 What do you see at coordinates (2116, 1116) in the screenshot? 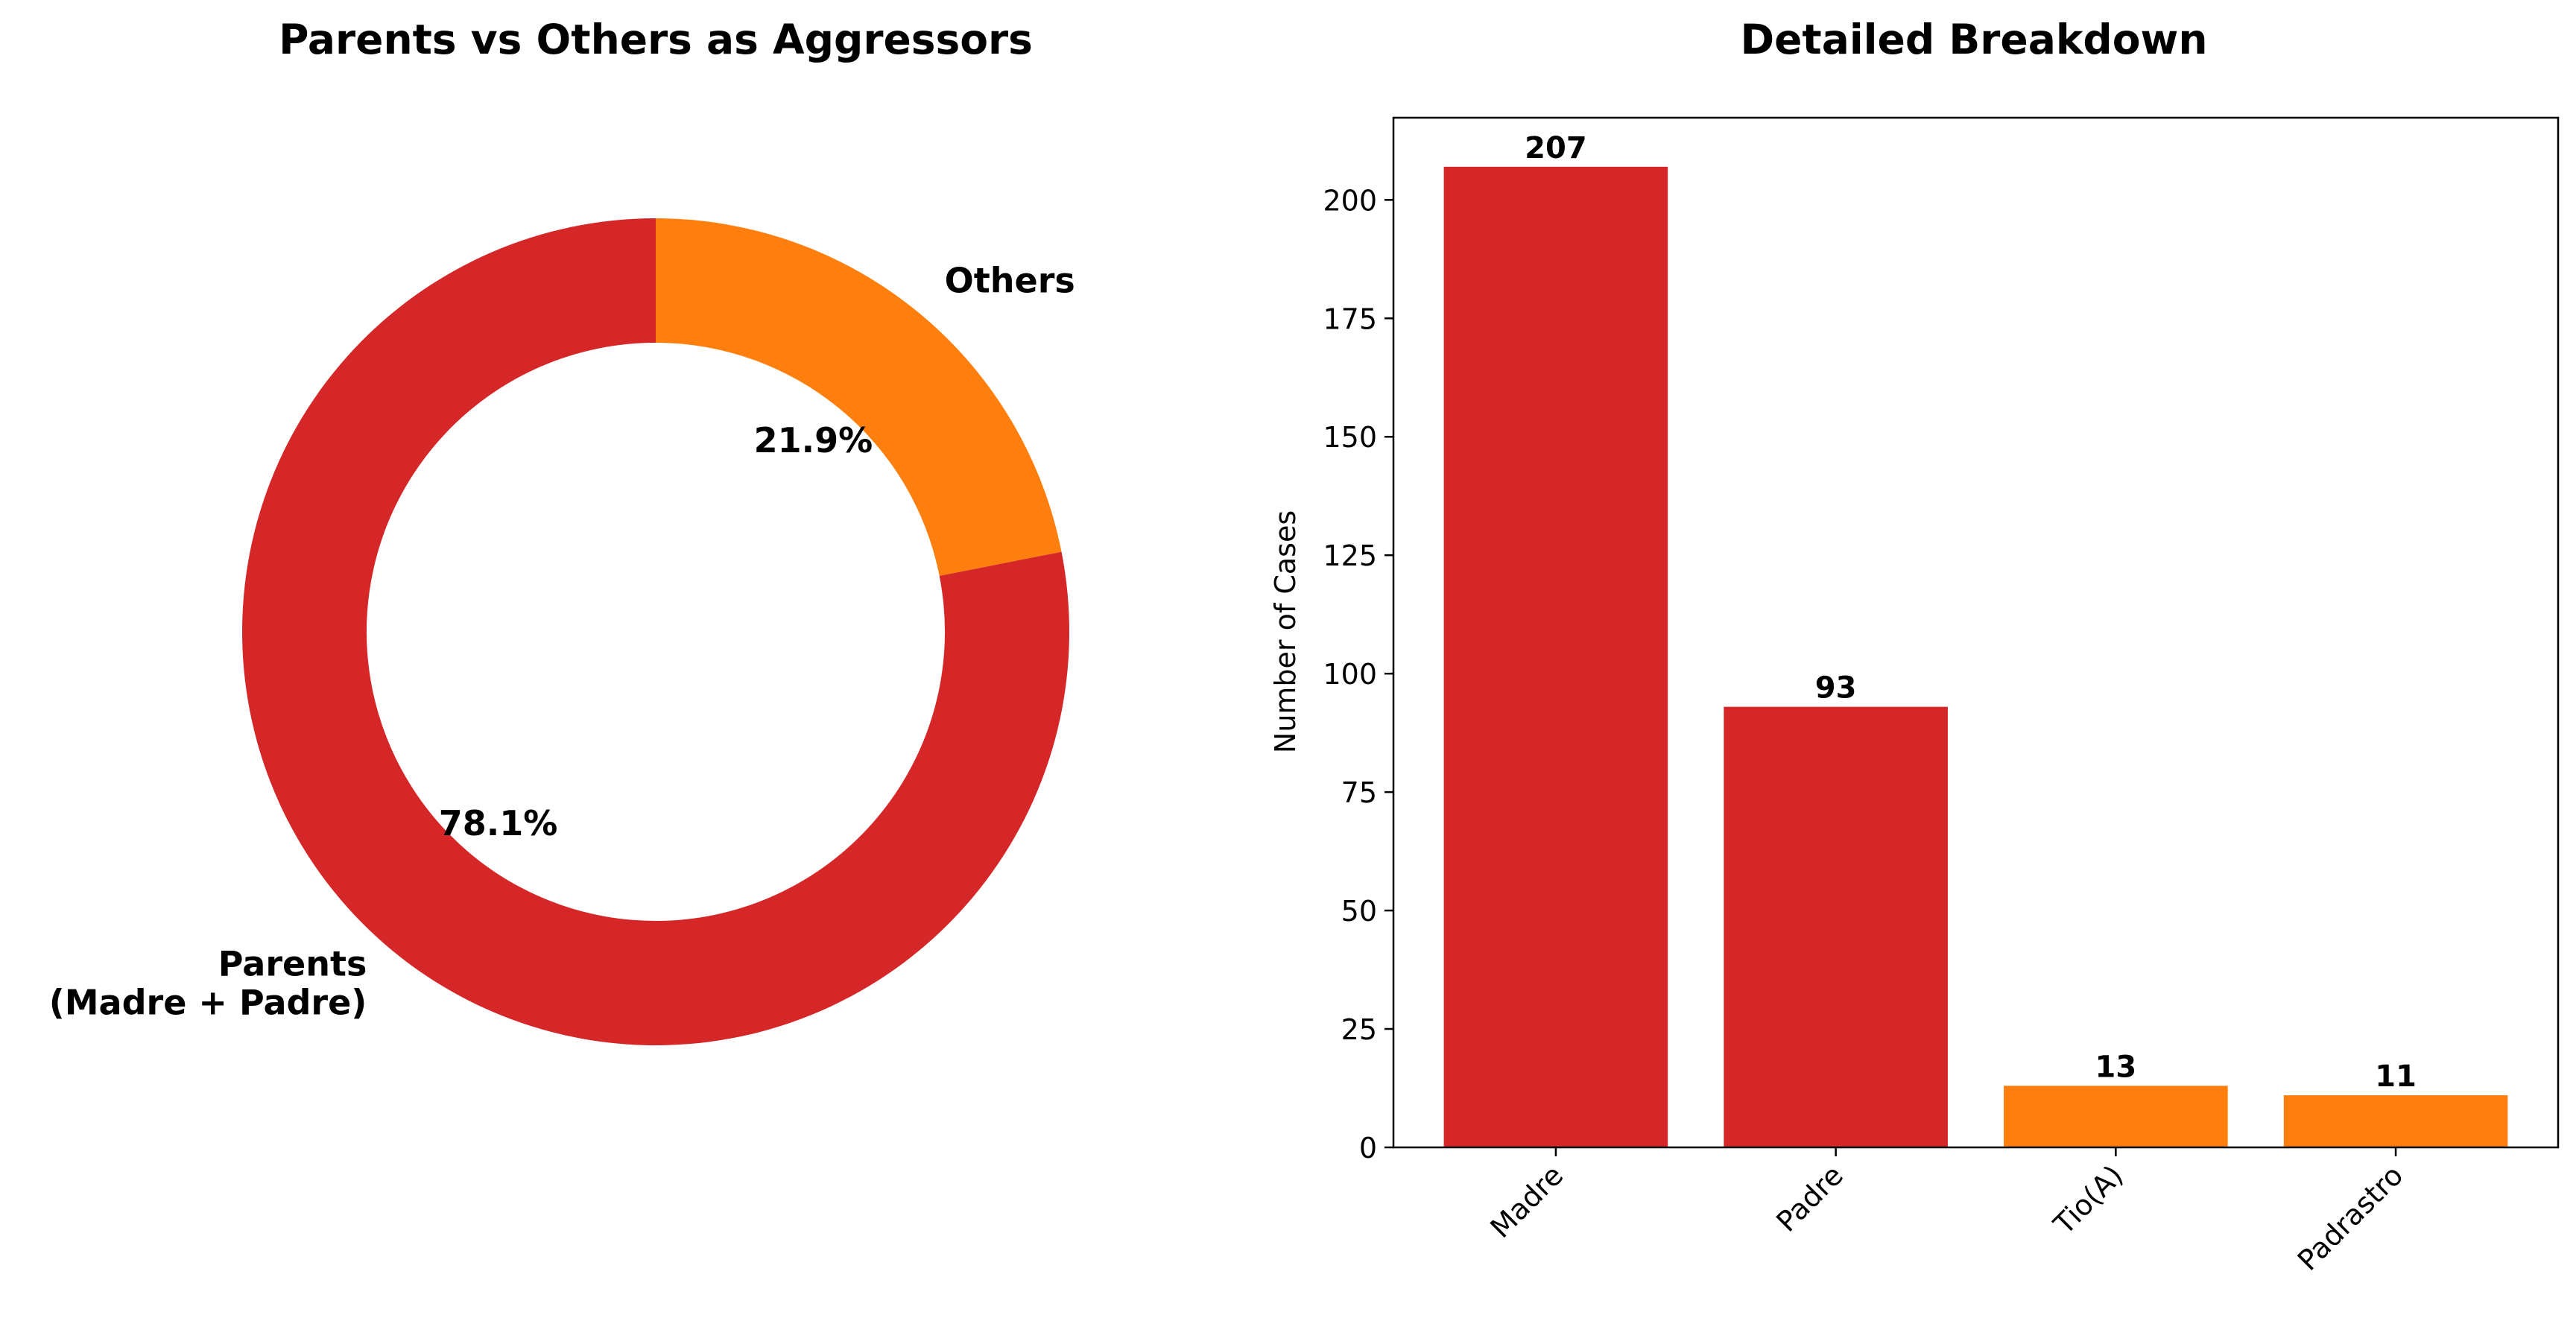
I see `bar-tio-a` at bounding box center [2116, 1116].